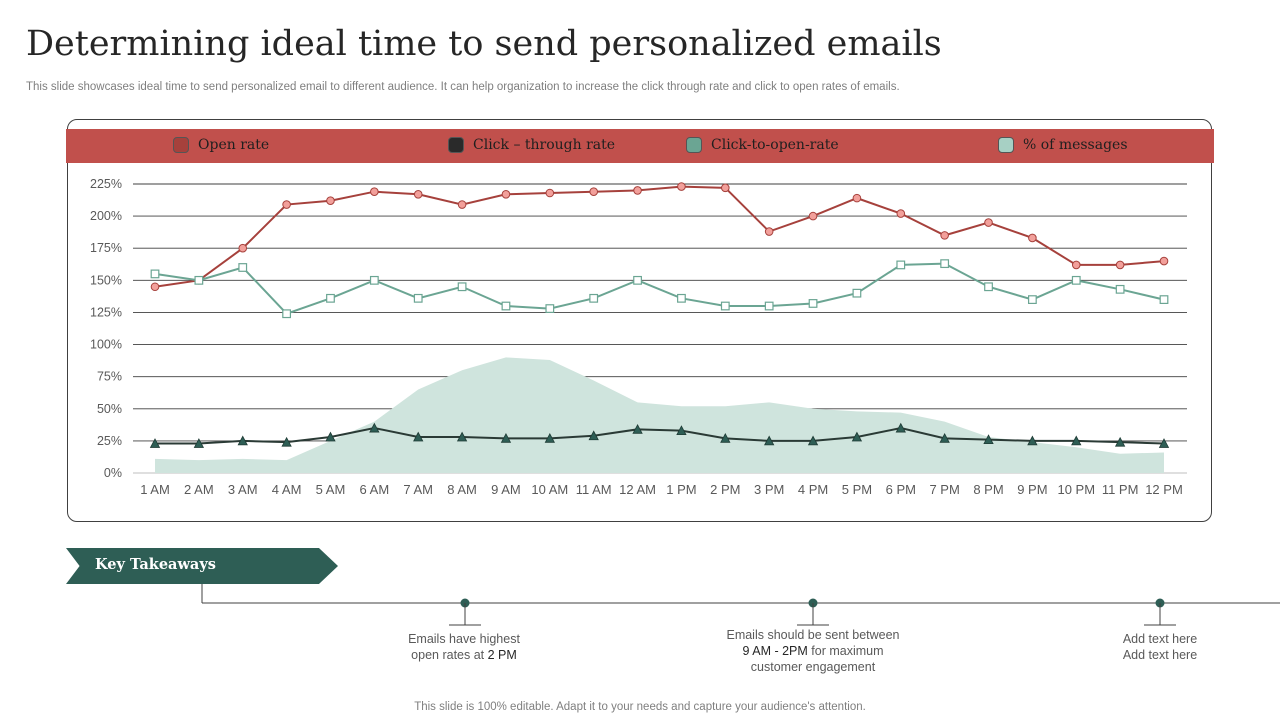  What do you see at coordinates (988, 489) in the screenshot?
I see `x-tick-label: 8 PM` at bounding box center [988, 489].